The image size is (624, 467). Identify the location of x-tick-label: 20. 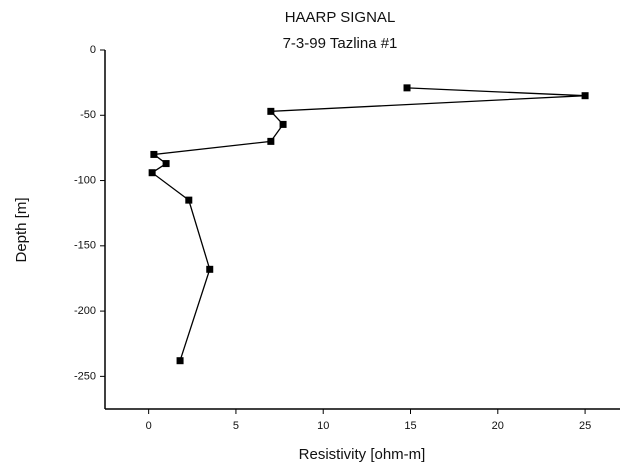
(498, 426).